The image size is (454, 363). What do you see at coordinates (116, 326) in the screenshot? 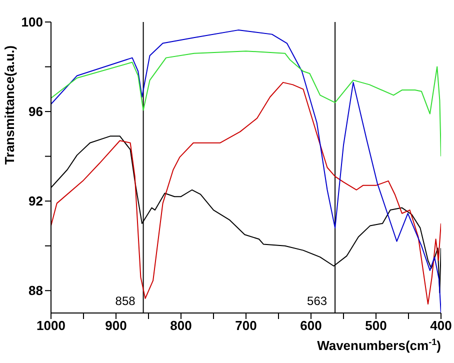
I see `x-tick-label: 900` at bounding box center [116, 326].